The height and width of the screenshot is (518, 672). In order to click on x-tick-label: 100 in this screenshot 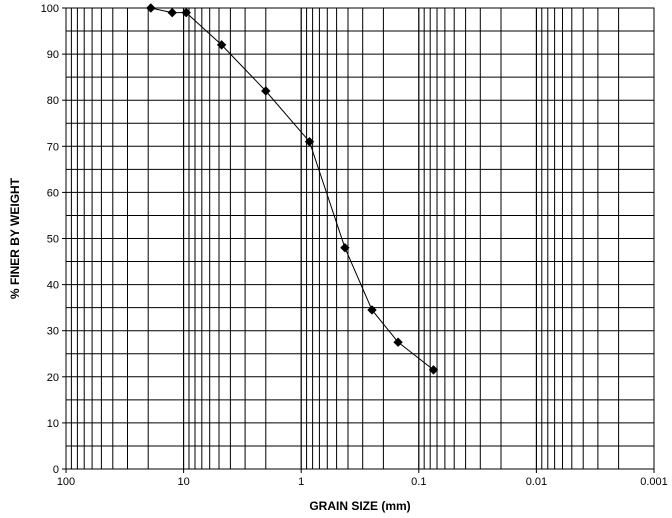, I will do `click(66, 482)`.